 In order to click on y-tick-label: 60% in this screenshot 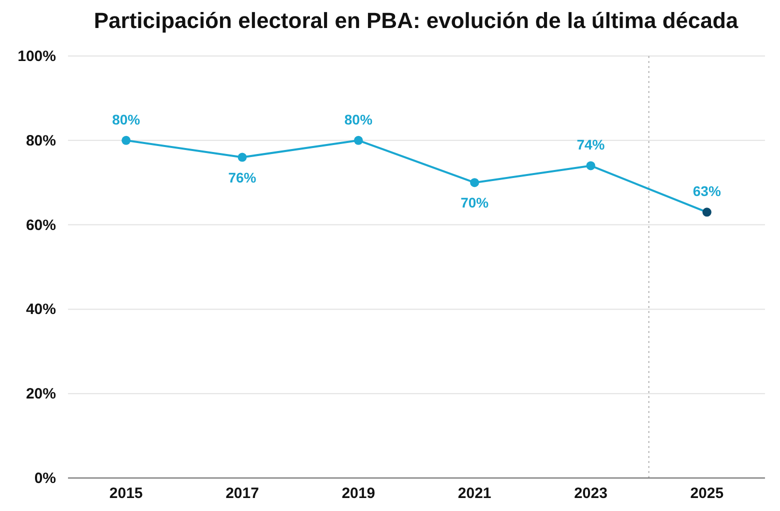, I will do `click(41, 225)`.